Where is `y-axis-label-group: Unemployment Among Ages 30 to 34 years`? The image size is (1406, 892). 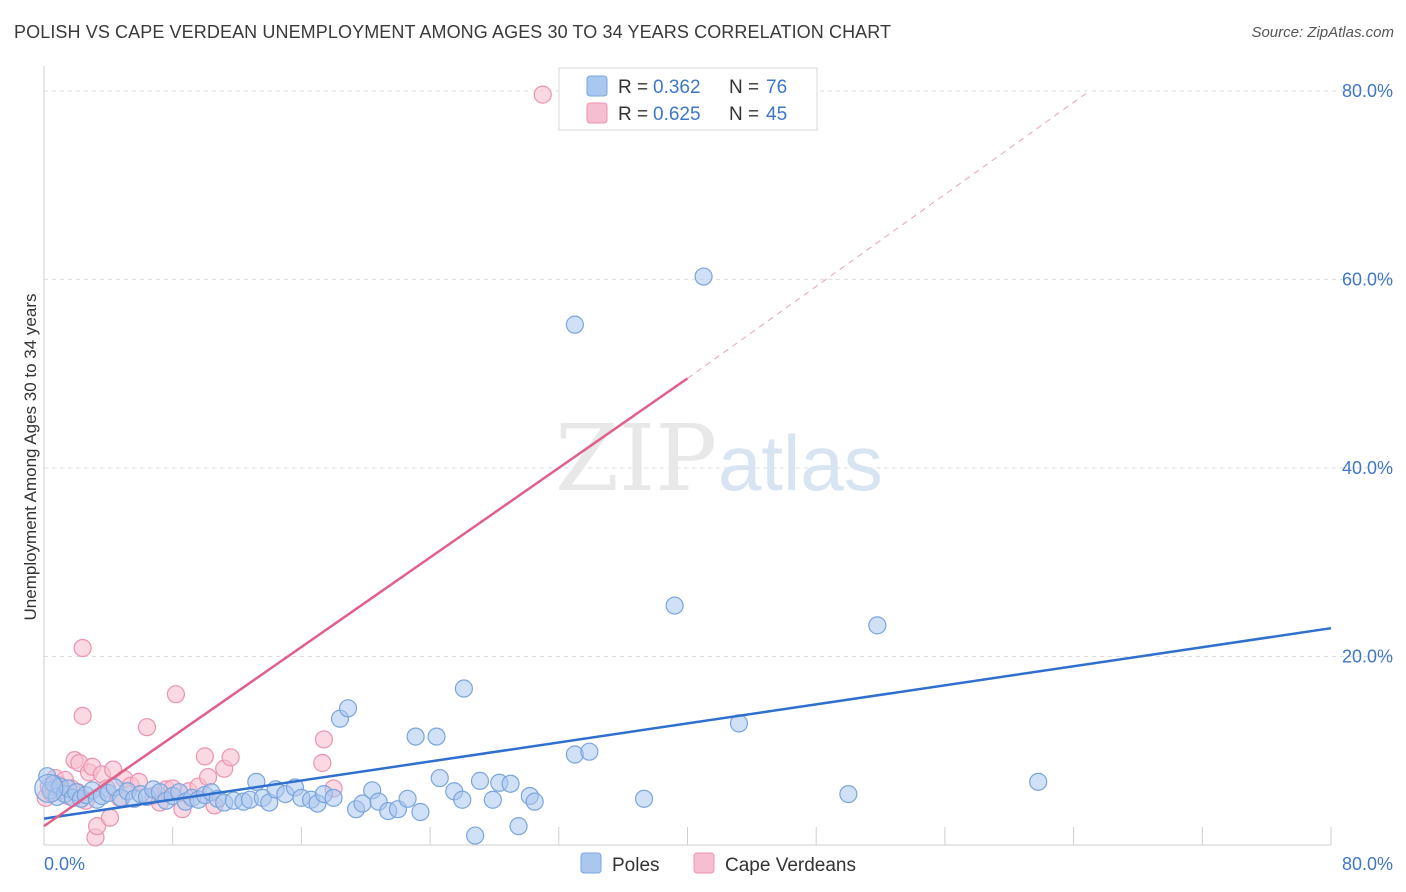 y-axis-label-group: Unemployment Among Ages 30 to 34 years is located at coordinates (30, 457).